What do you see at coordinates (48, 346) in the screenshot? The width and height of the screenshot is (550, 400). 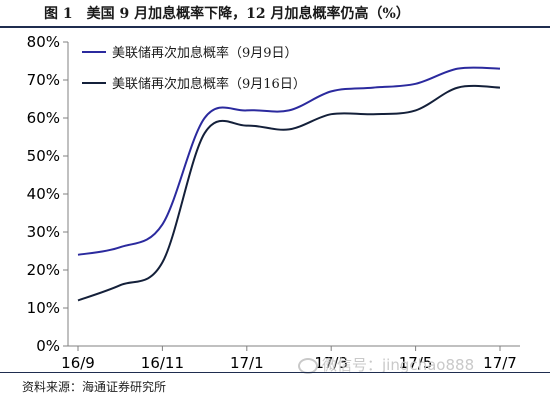 I see `y-tick-label: 0%` at bounding box center [48, 346].